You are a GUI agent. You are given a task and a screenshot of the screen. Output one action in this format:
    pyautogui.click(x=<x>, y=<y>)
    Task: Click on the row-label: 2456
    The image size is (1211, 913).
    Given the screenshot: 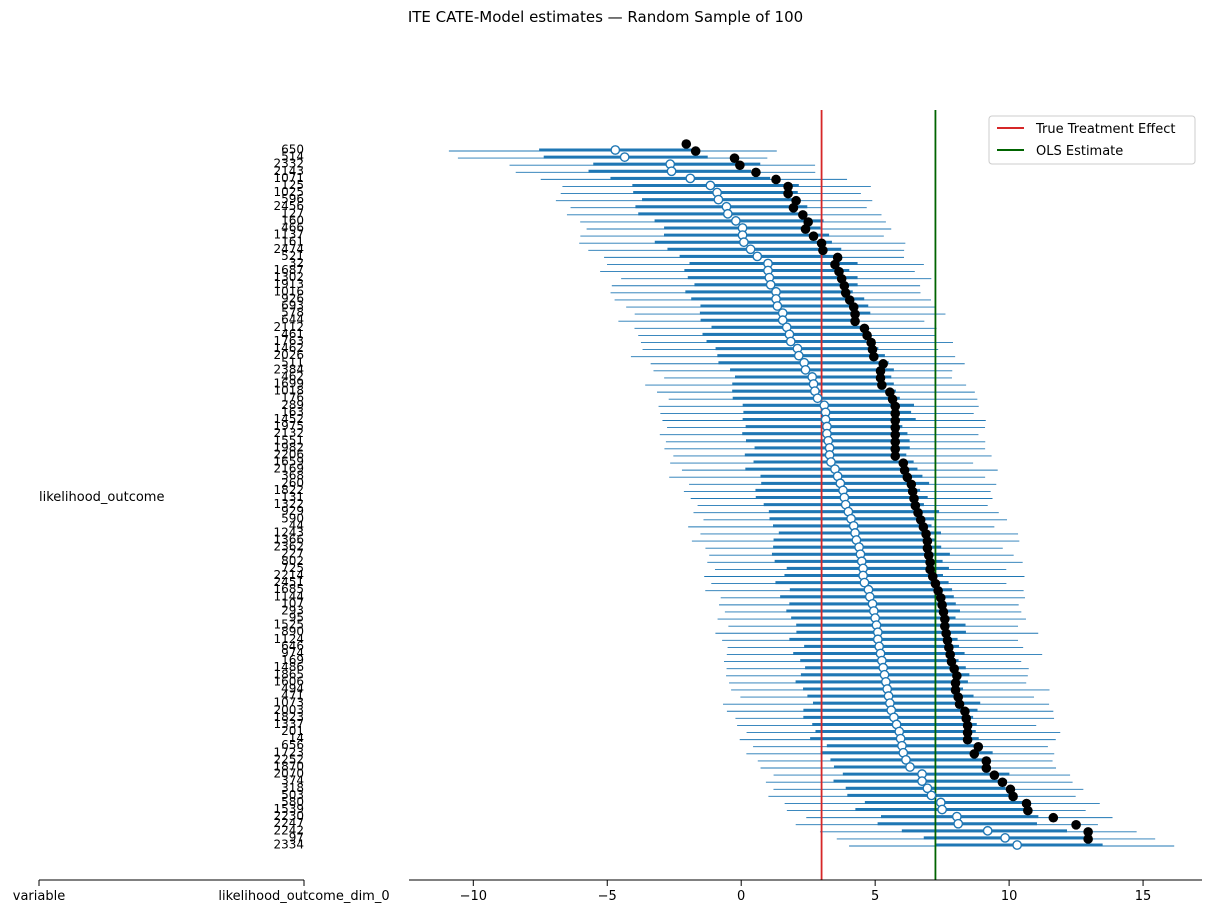 What is the action you would take?
    pyautogui.click(x=288, y=206)
    